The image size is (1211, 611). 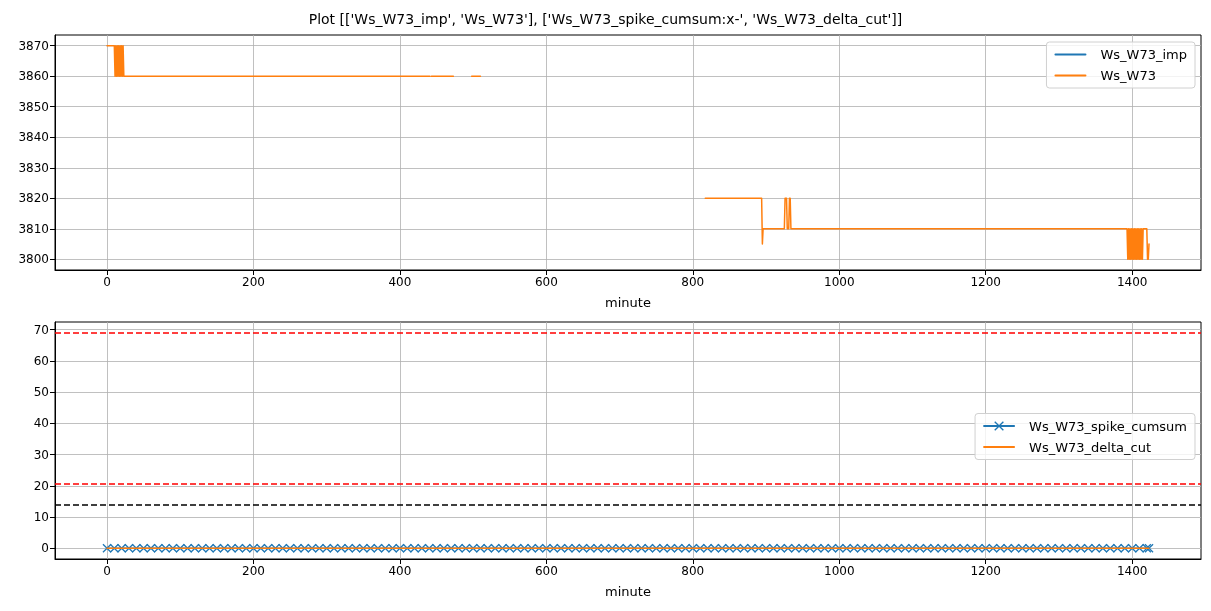 What do you see at coordinates (33, 45) in the screenshot?
I see `y-tick-label: 3870` at bounding box center [33, 45].